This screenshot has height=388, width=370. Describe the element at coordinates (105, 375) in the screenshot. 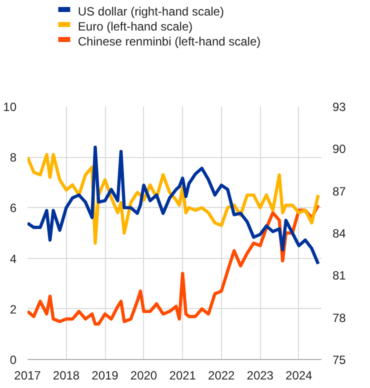

I see `x-tick-label: 2019` at that location.